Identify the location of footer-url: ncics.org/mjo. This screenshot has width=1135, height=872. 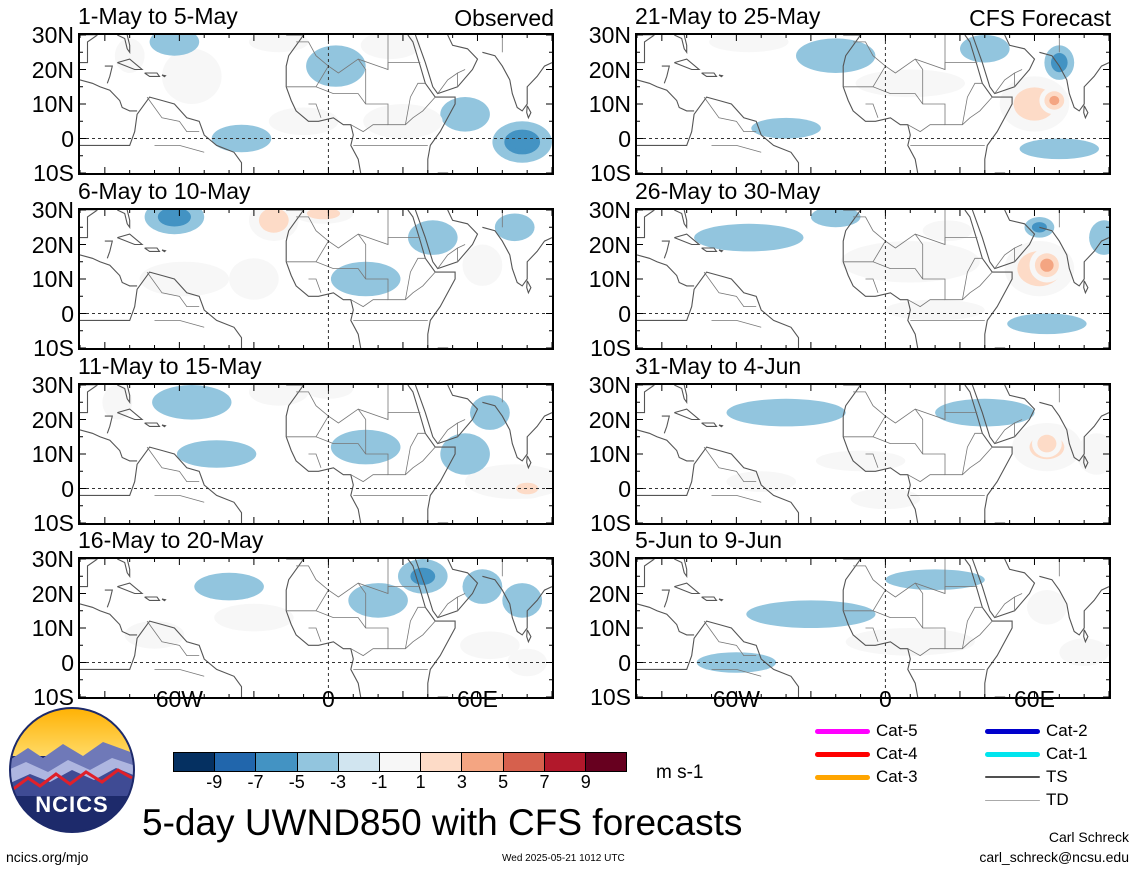
(47, 857).